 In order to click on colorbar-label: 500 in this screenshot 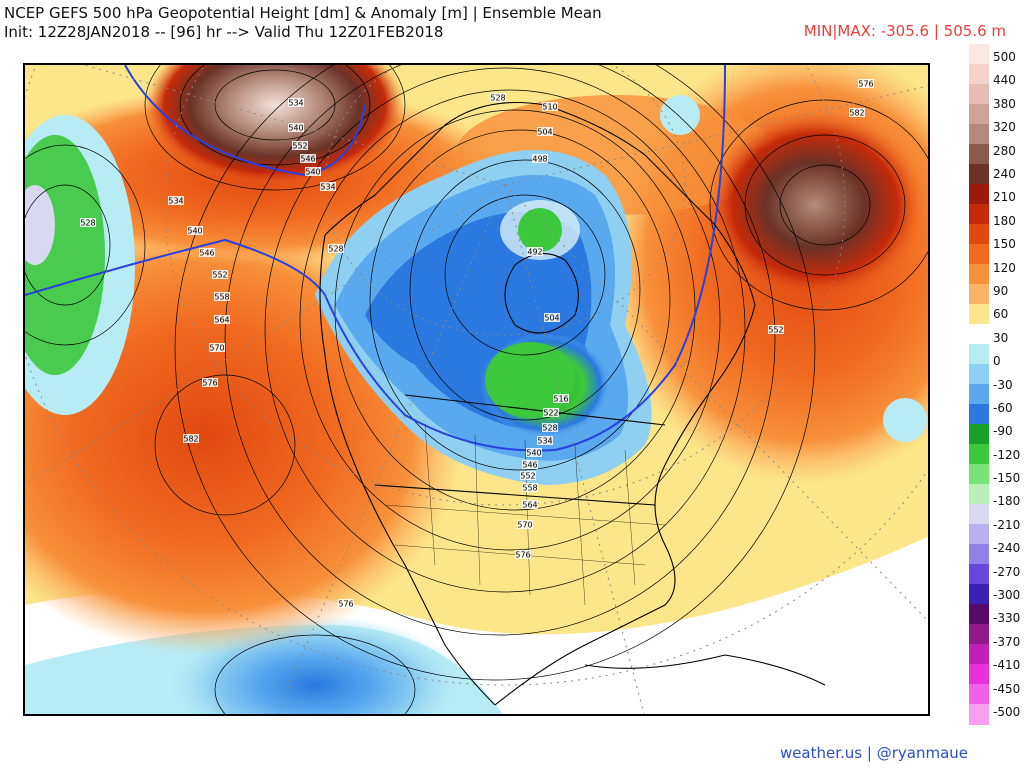, I will do `click(1004, 57)`.